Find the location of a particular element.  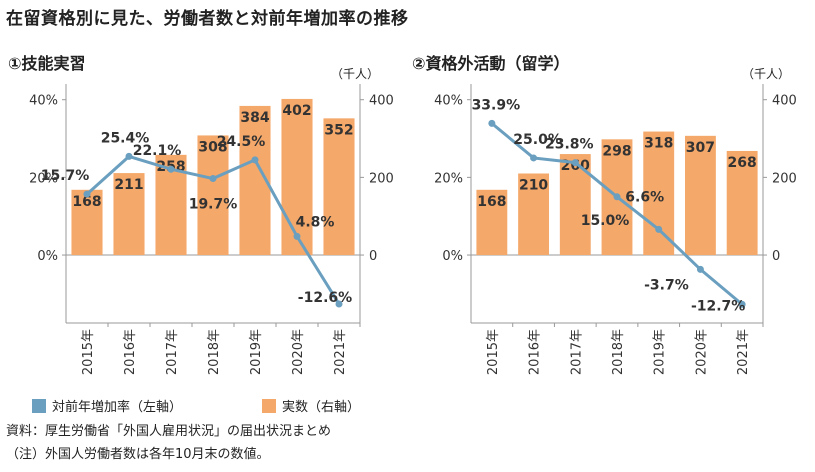

chart-title-shikakugai: ②資格外活動（留学） is located at coordinates (491, 63).